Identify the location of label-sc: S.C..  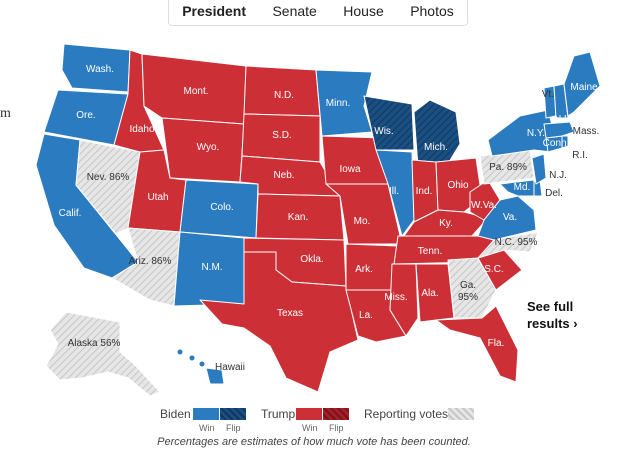
(493, 269).